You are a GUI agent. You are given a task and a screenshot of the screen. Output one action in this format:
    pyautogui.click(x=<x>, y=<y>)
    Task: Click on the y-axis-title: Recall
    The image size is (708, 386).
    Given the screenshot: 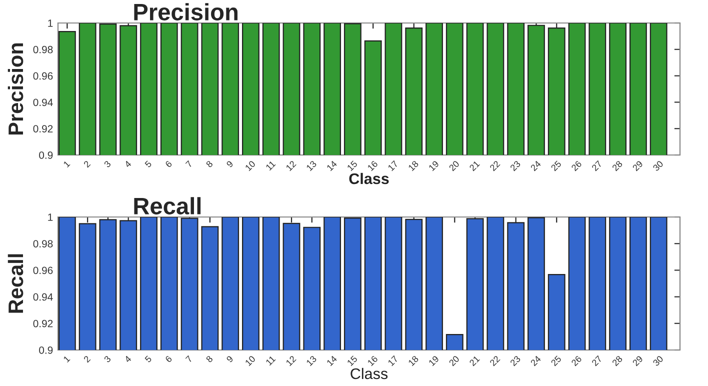 What is the action you would take?
    pyautogui.click(x=16, y=283)
    